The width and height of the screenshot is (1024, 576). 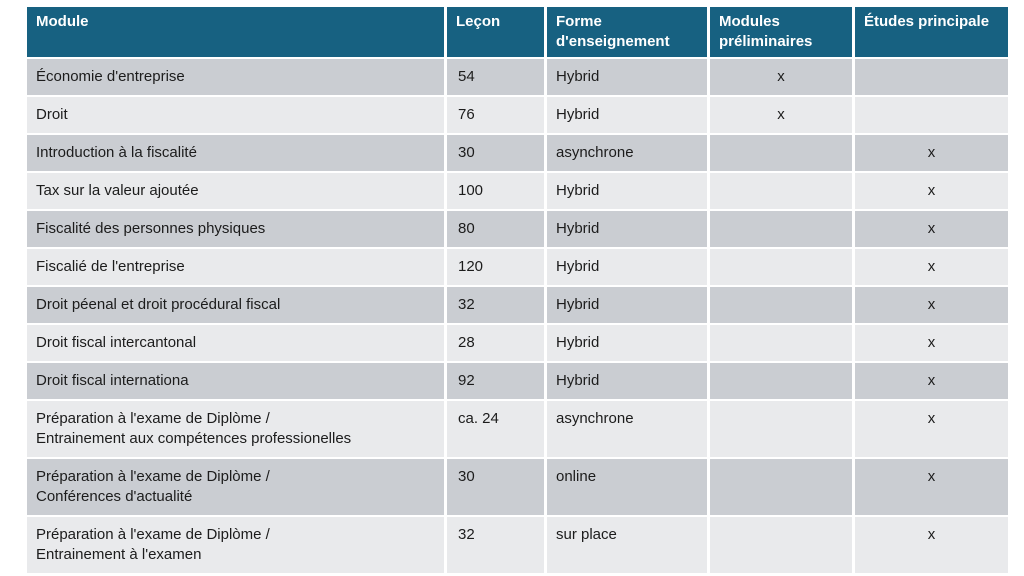 What do you see at coordinates (494, 344) in the screenshot?
I see `lecon-cell: 28` at bounding box center [494, 344].